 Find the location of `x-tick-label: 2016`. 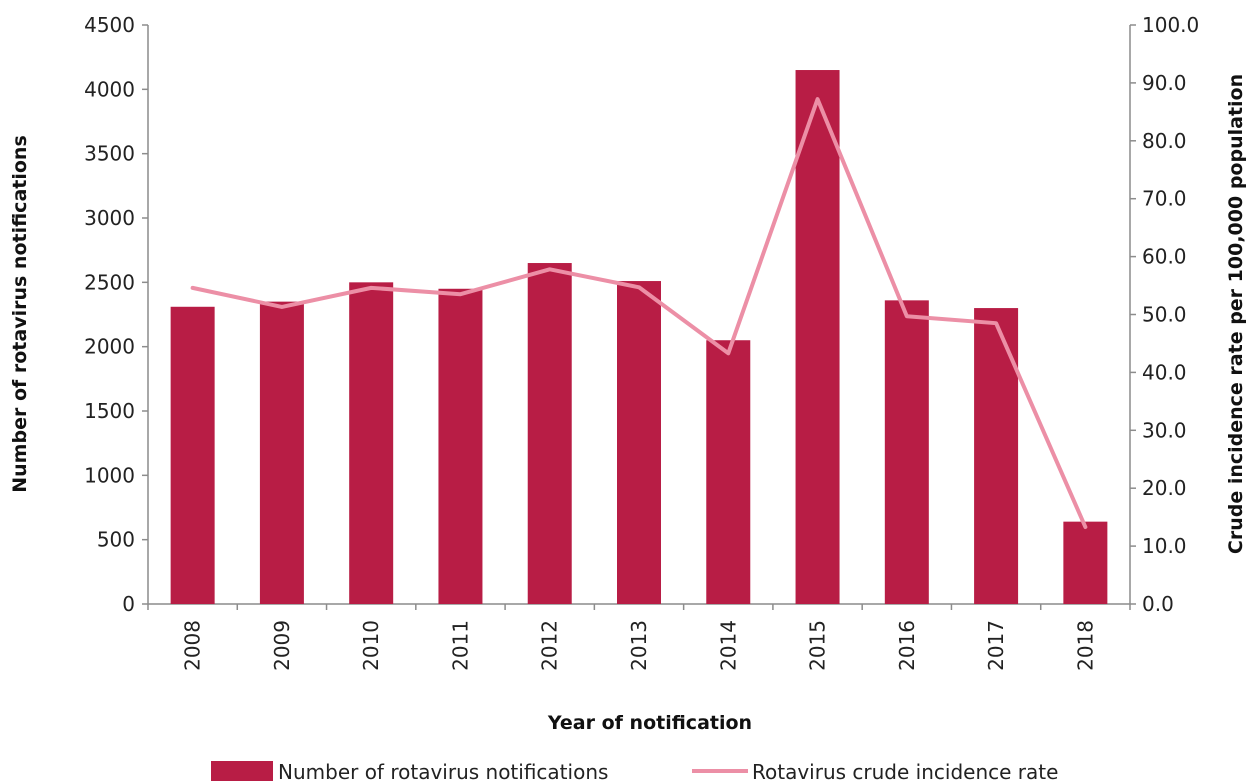

x-tick-label: 2016 is located at coordinates (907, 645).